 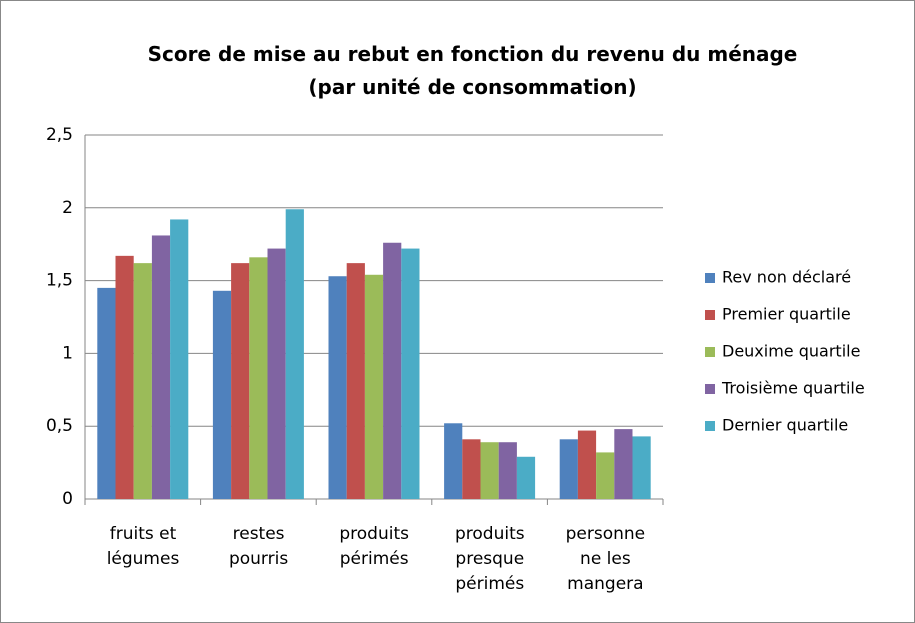 What do you see at coordinates (605, 559) in the screenshot?
I see `x-tick-label: personne ne les mangera` at bounding box center [605, 559].